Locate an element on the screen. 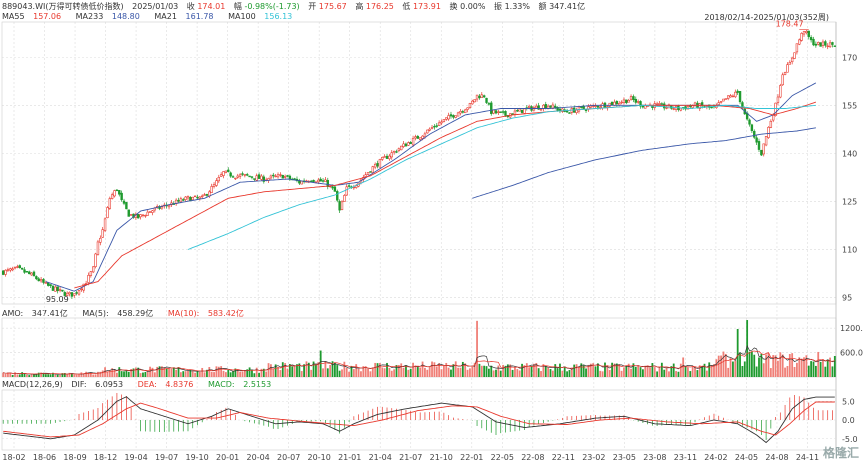 The image size is (863, 463). x-tick-label: 19-04 is located at coordinates (135, 457).